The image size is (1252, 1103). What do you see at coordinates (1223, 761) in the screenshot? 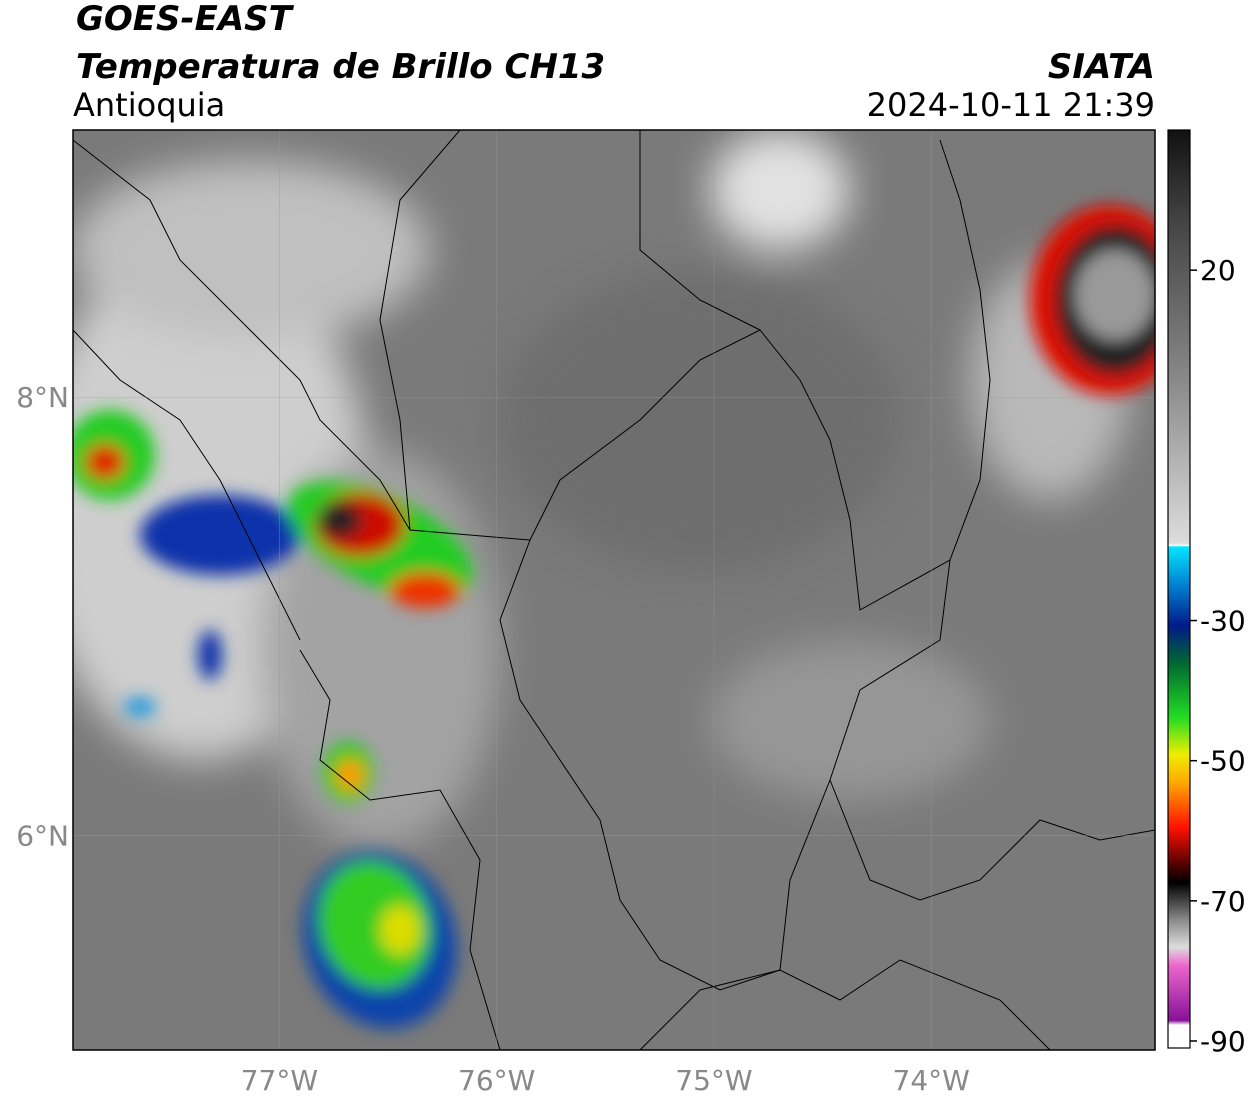
I see `colorbar-tick-label: -50` at bounding box center [1223, 761].